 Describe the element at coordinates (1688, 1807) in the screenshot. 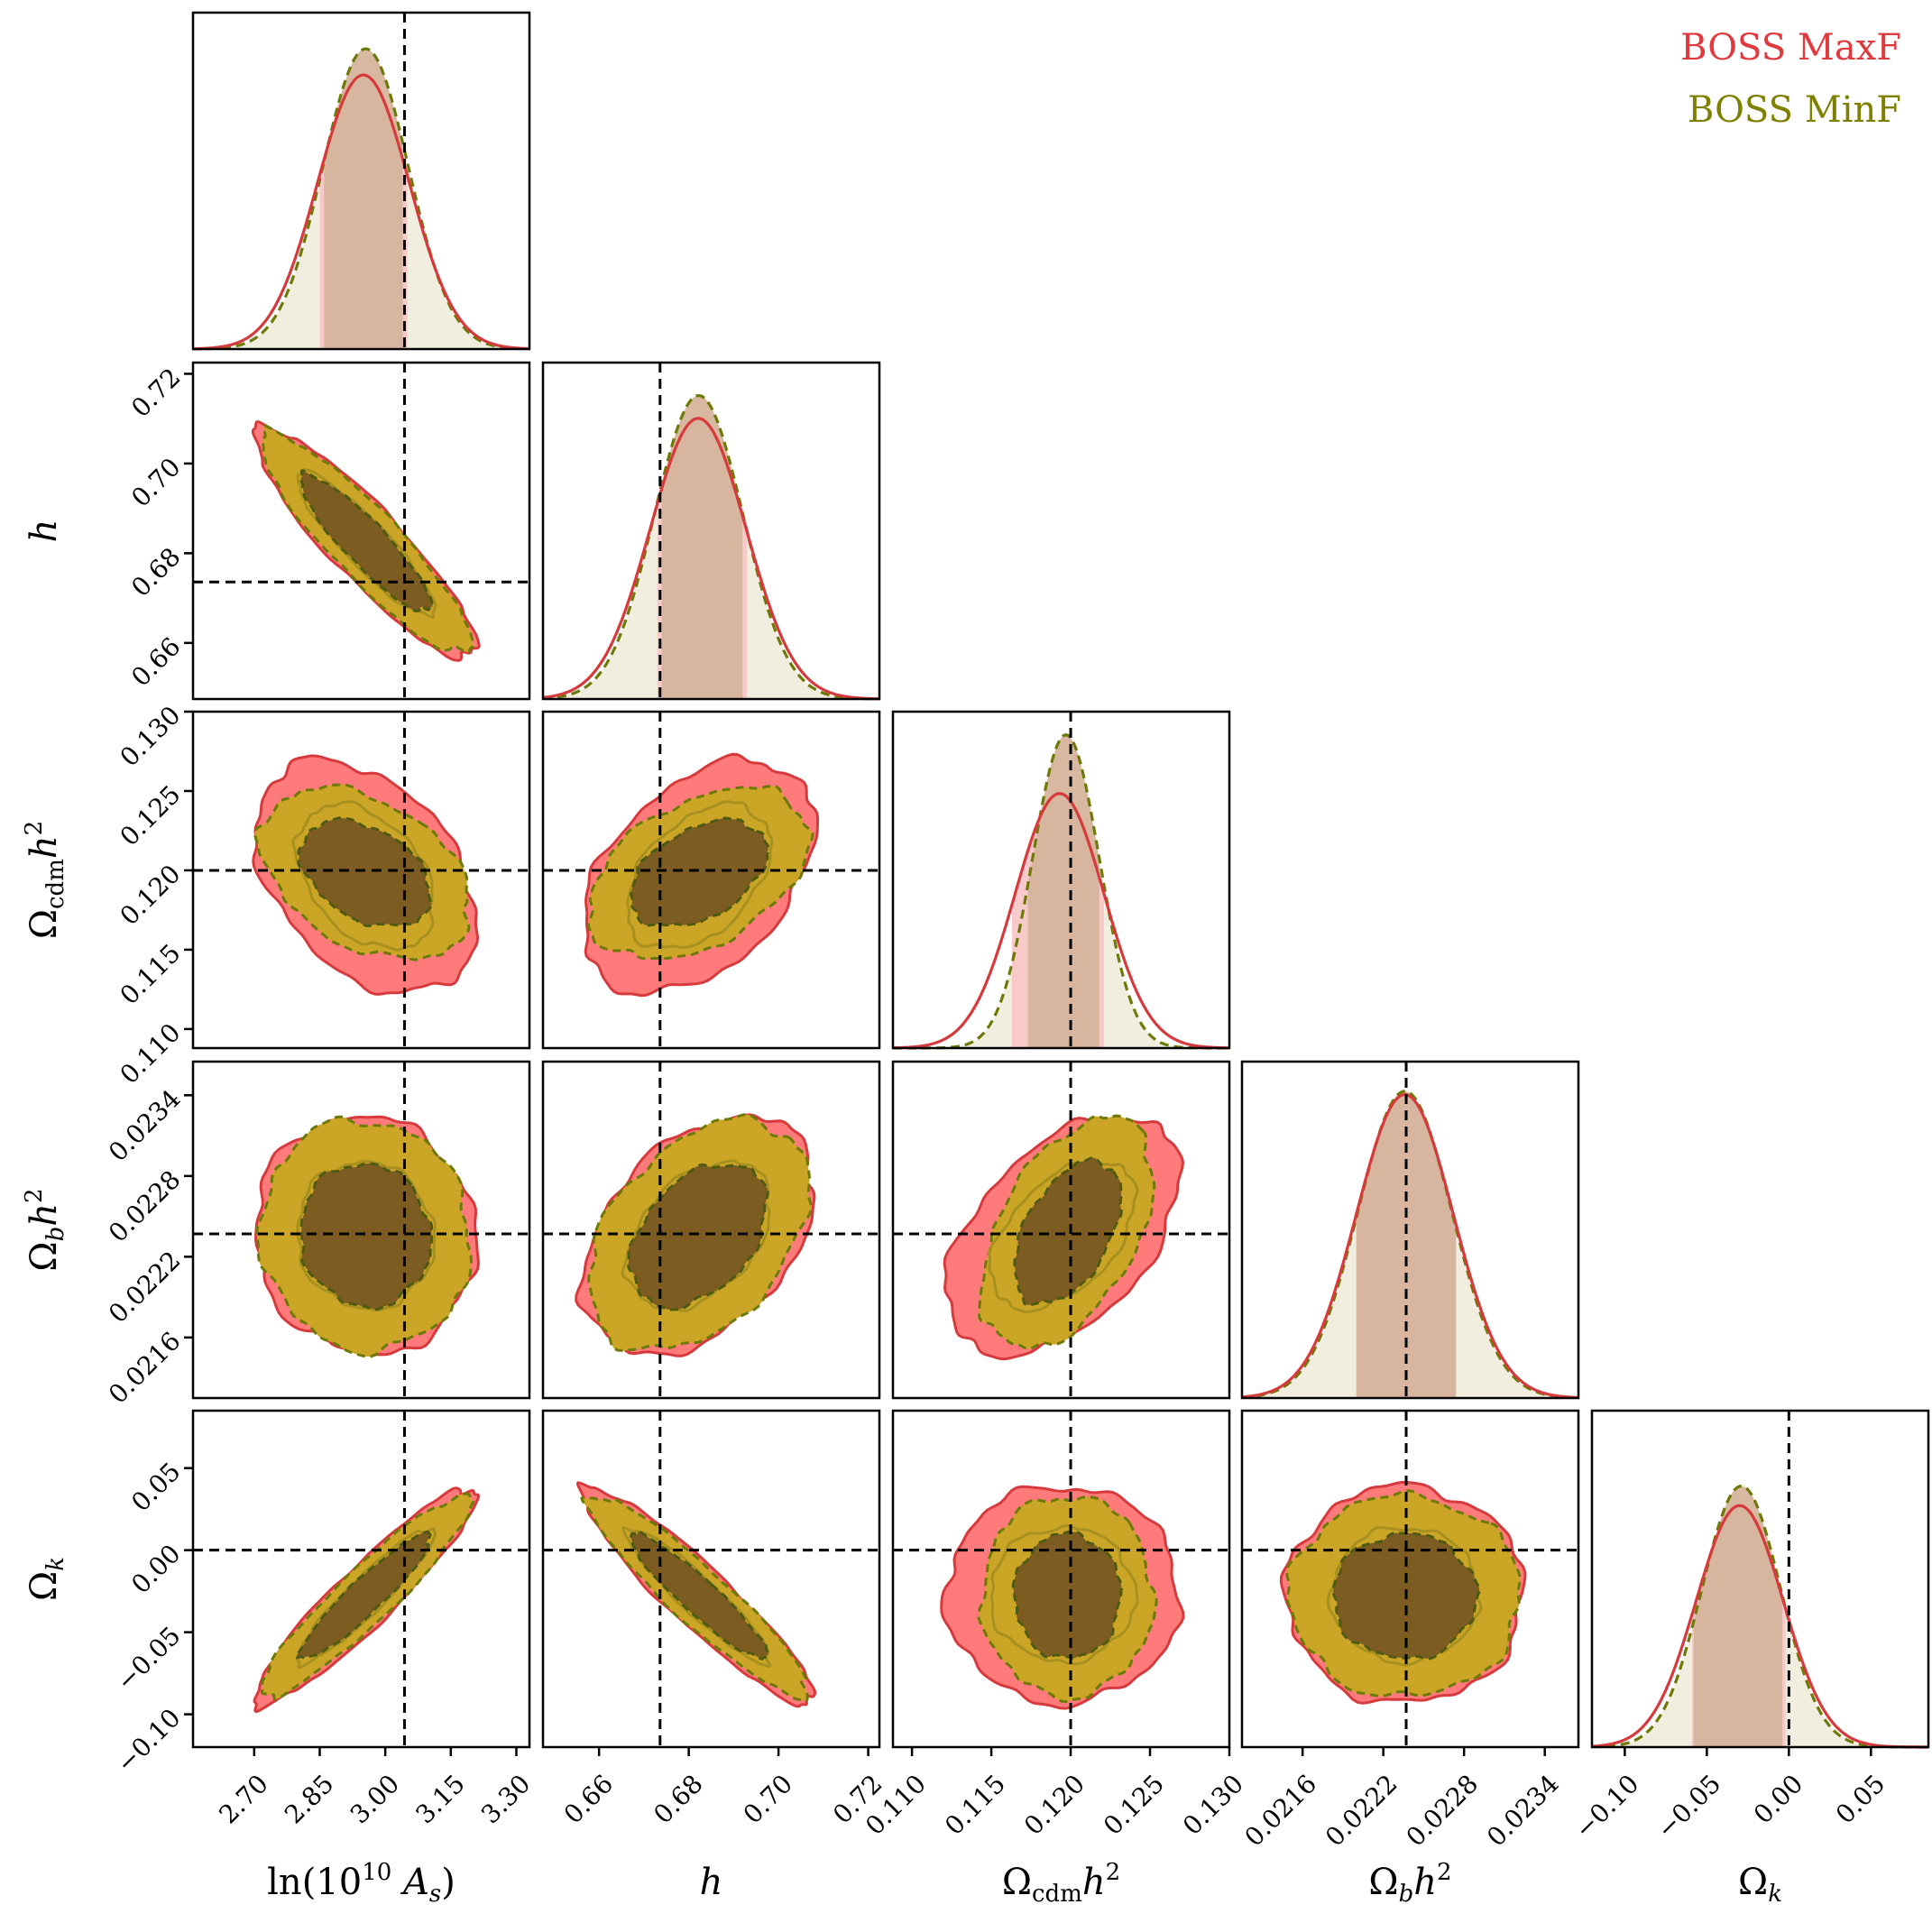

I see `x-tick-label: −0.05` at that location.